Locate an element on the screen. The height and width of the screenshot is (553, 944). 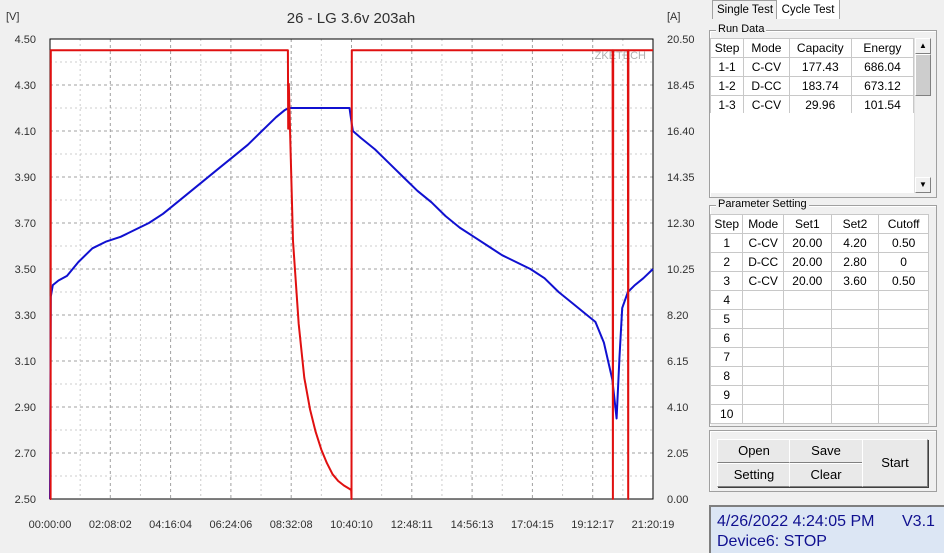
start-button: Start is located at coordinates (895, 463).